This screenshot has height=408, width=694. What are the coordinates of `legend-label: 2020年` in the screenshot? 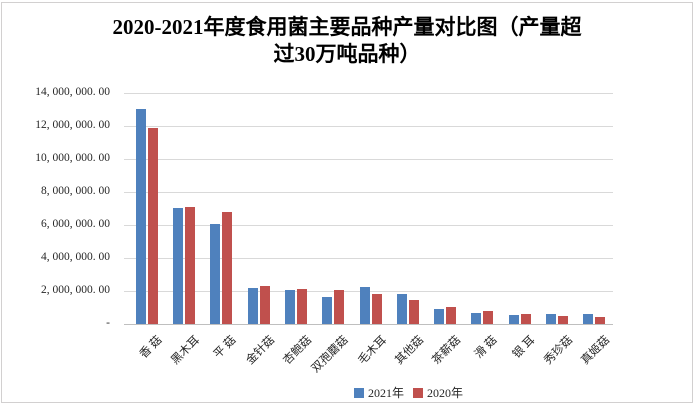 It's located at (445, 393).